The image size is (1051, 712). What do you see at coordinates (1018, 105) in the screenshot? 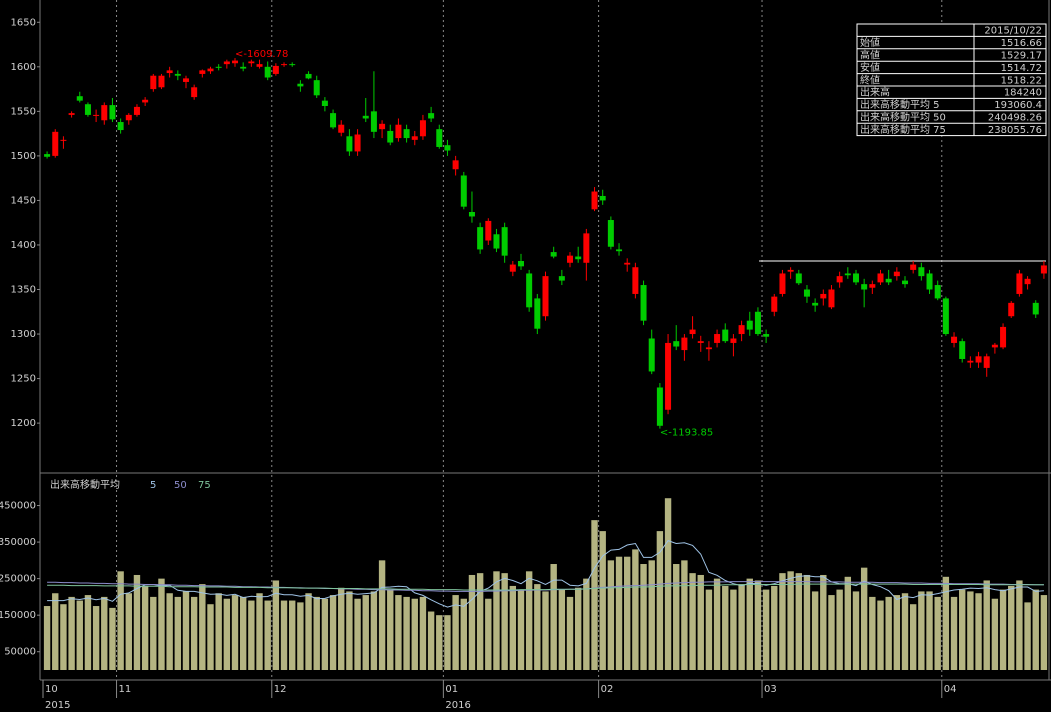
I see `info-value: 193060.4` at bounding box center [1018, 105].